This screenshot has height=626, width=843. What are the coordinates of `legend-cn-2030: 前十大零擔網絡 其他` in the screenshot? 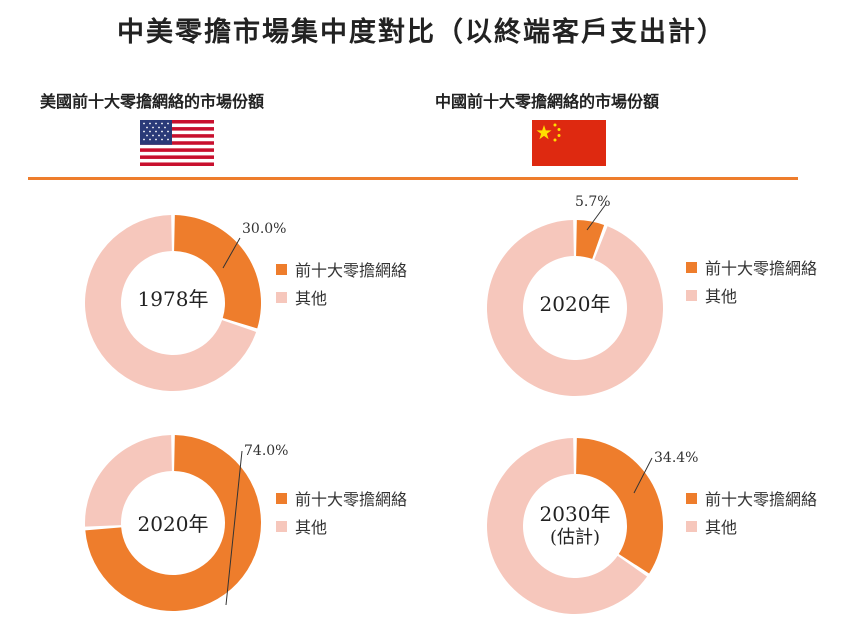 It's located at (751, 512).